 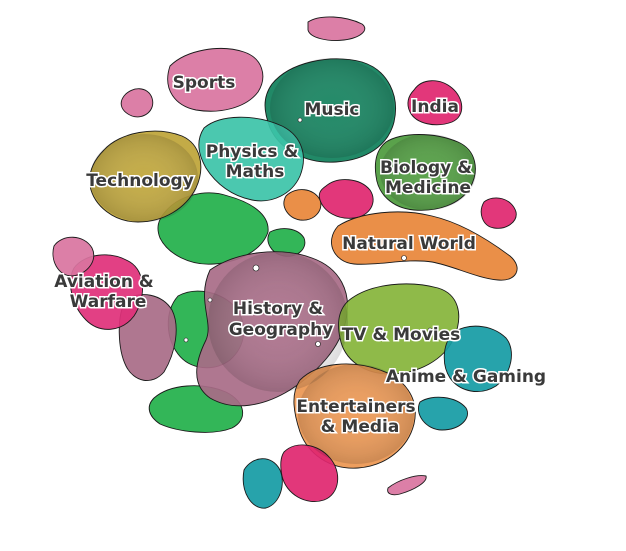 I want to click on label-technology: Technology, so click(x=140, y=181).